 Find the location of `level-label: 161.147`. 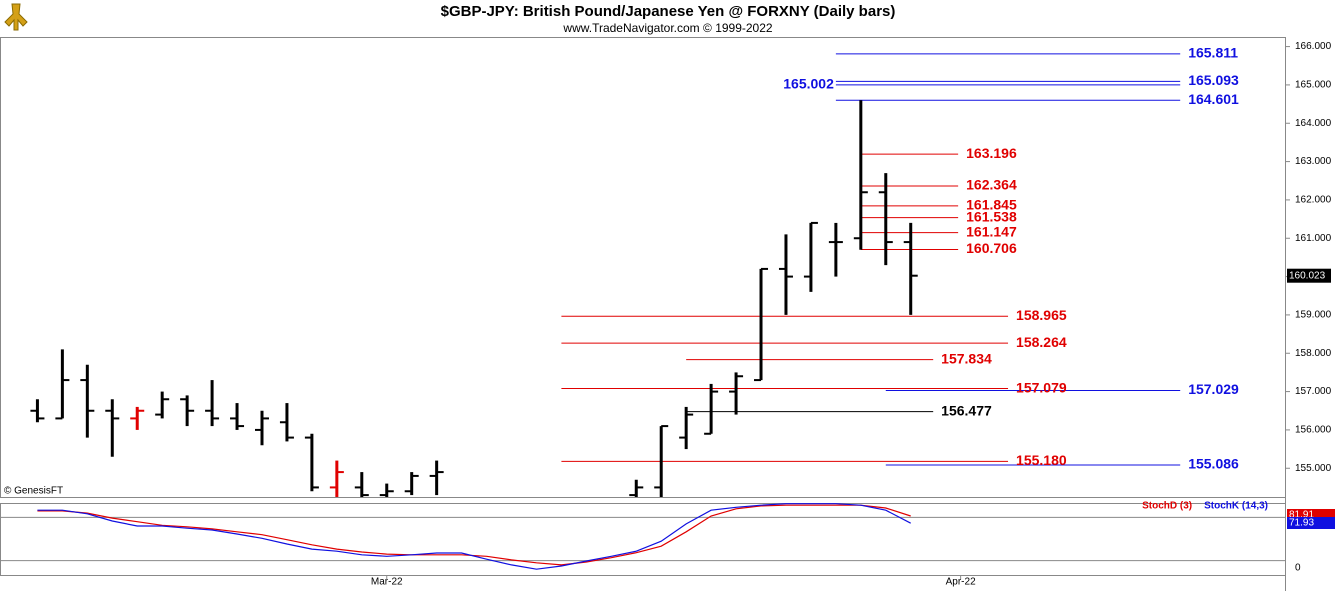

level-label: 161.147 is located at coordinates (991, 231).